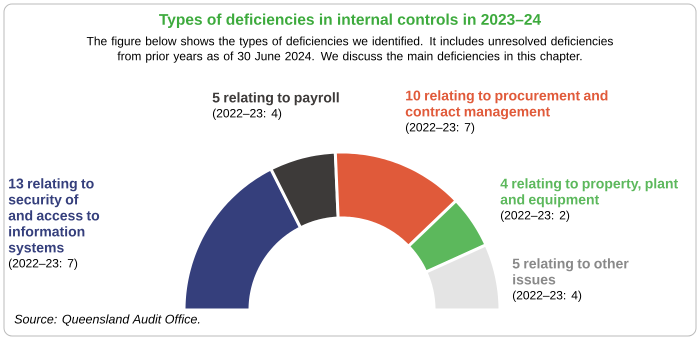 This screenshot has height=340, width=700. Describe the element at coordinates (349, 49) in the screenshot. I see `chart-subtitle: The figure below shows the types of deficiencies we identified. It includes unresolved deficiencies from prior years as of 30 June 2024. We discuss the main deficiencies in this chapter.` at that location.